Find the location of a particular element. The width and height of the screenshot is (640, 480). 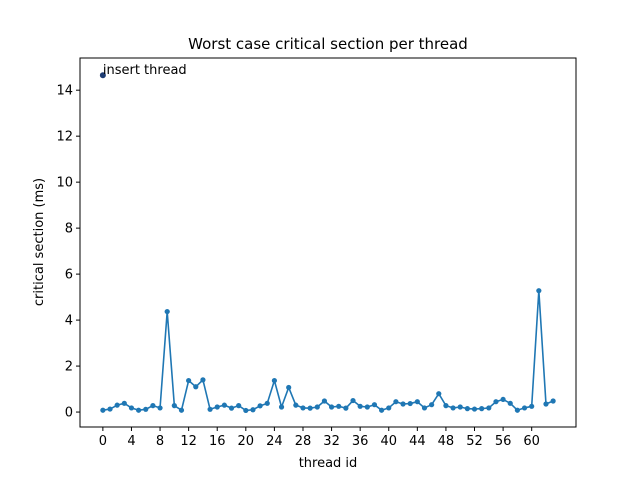

x-tick-label: 28 is located at coordinates (303, 441).